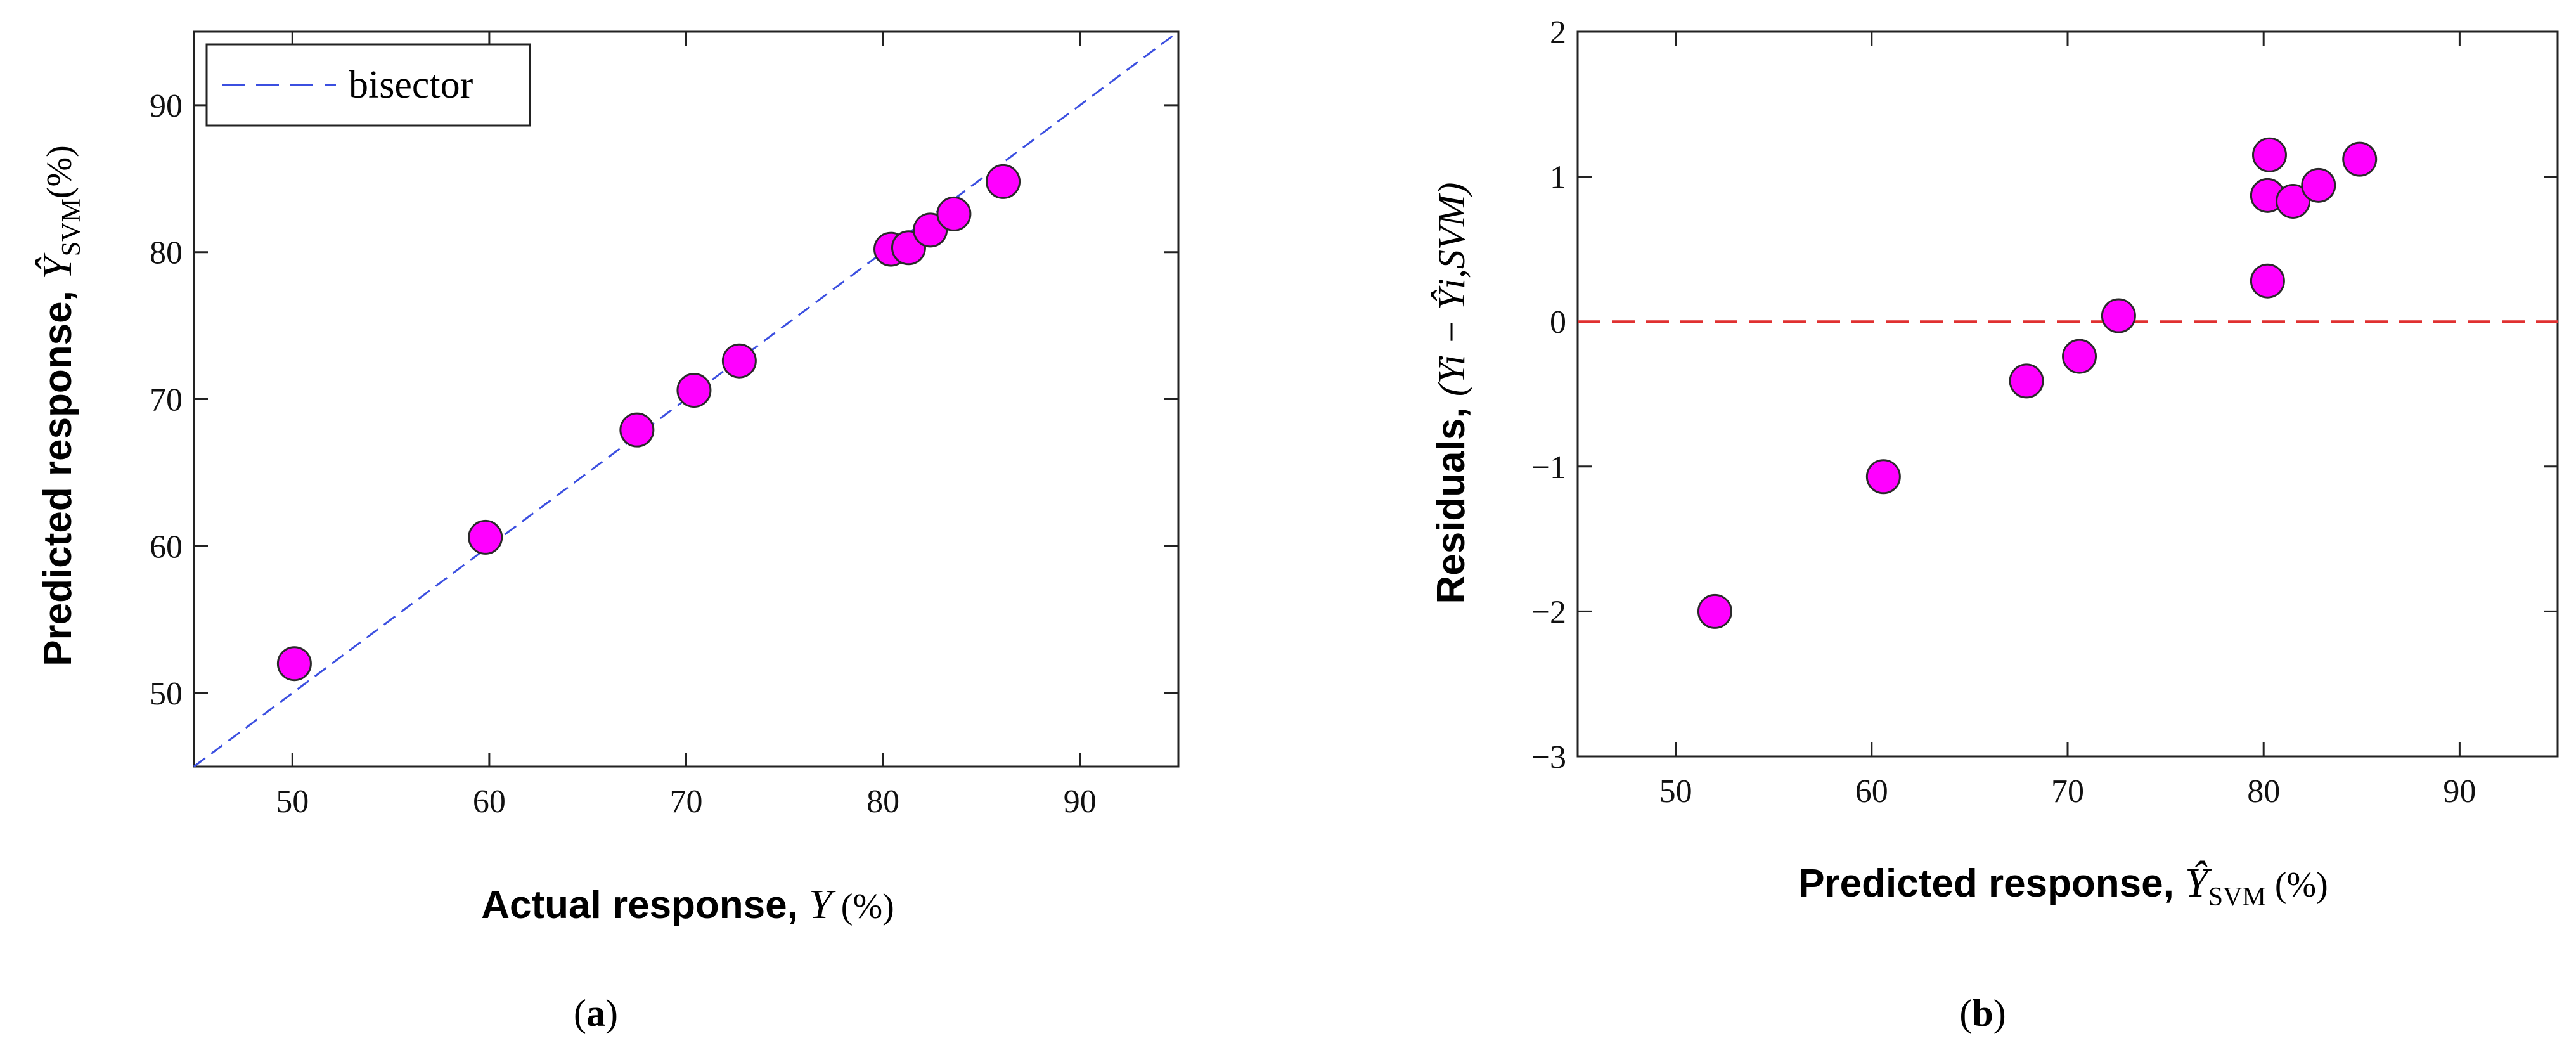 Image resolution: width=2576 pixels, height=1062 pixels. What do you see at coordinates (489, 802) in the screenshot?
I see `chart-a-xtick-label: 60` at bounding box center [489, 802].